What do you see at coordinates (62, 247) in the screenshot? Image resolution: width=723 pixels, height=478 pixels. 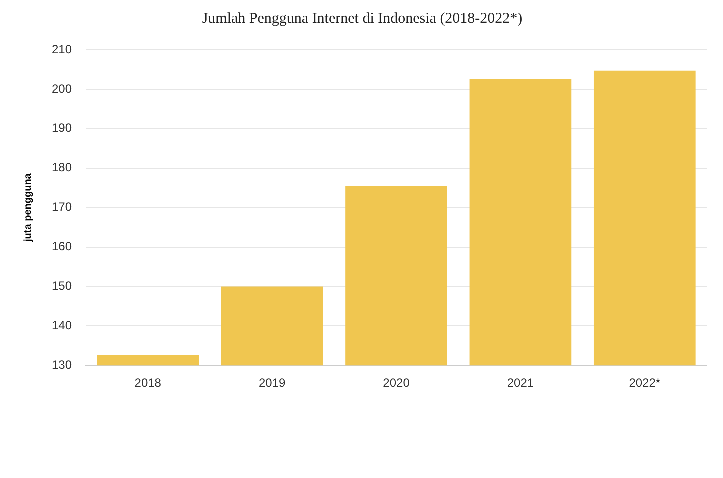 I see `y-tick-label: 160` at bounding box center [62, 247].